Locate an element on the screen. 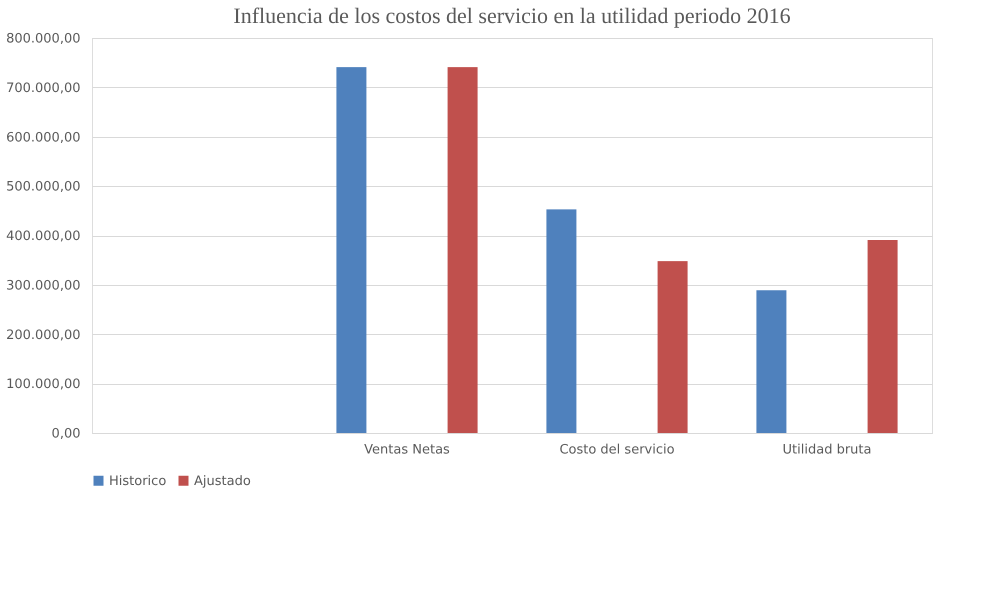 This screenshot has height=615, width=998. legend-label: Ajustado is located at coordinates (222, 481).